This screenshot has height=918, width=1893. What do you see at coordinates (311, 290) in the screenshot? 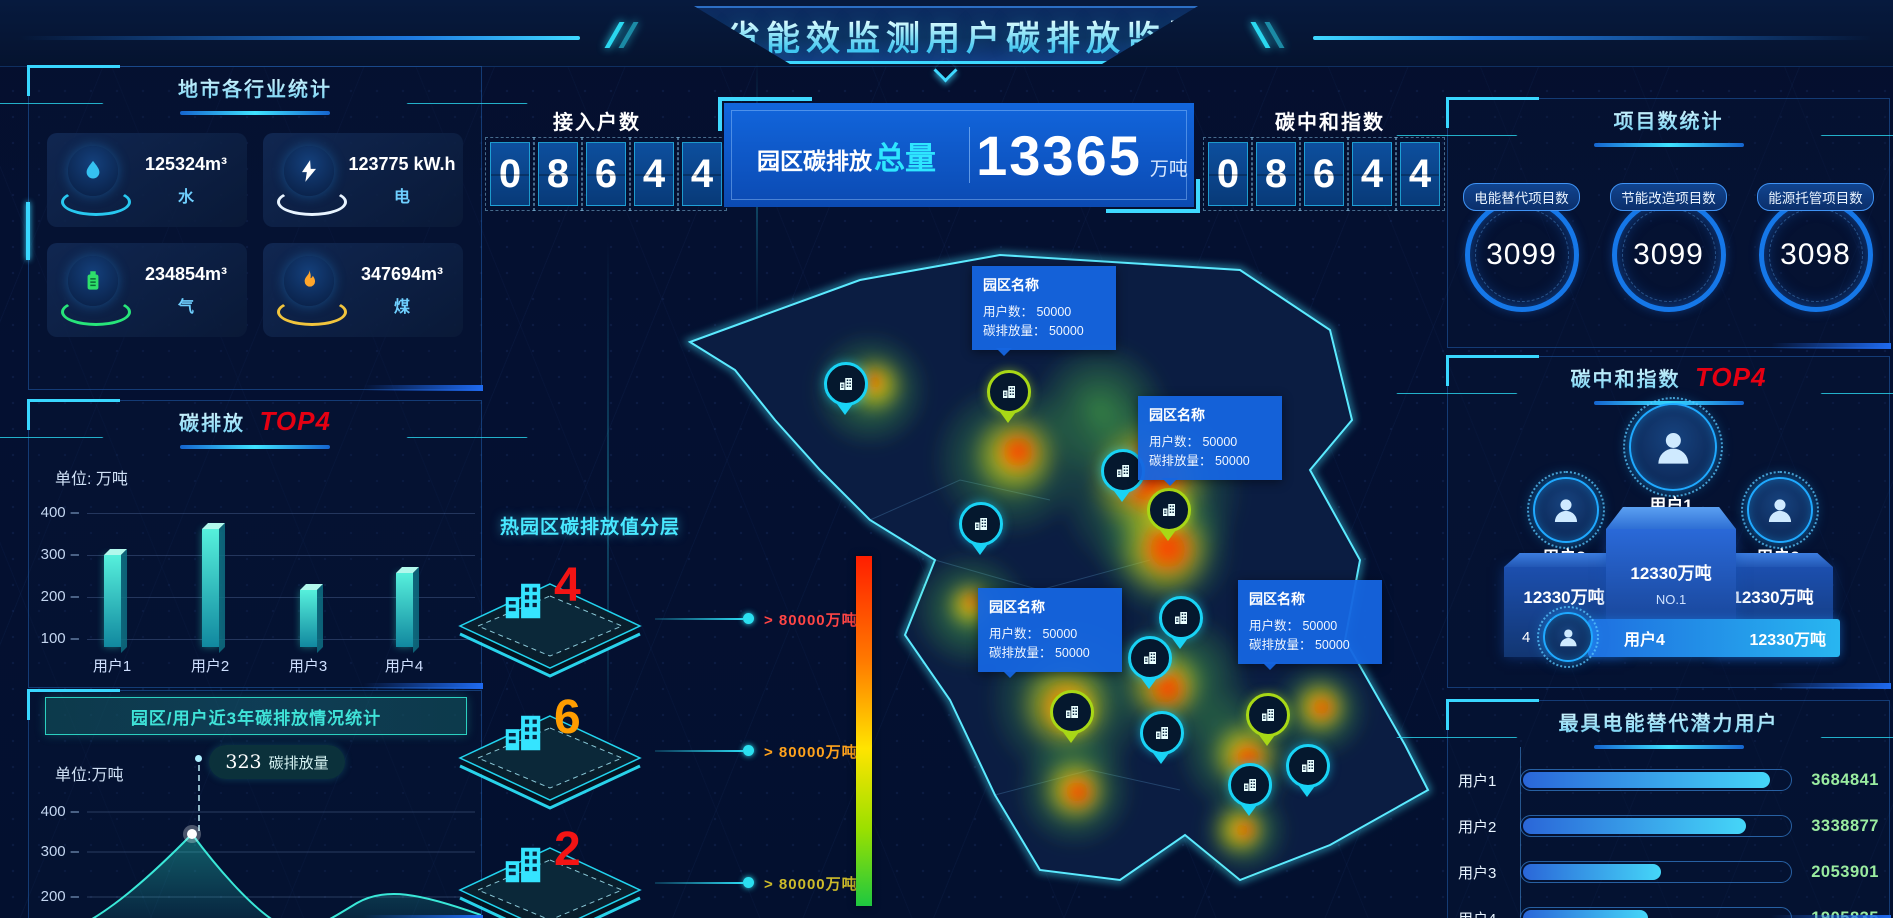
I see `flame-icon` at bounding box center [311, 290].